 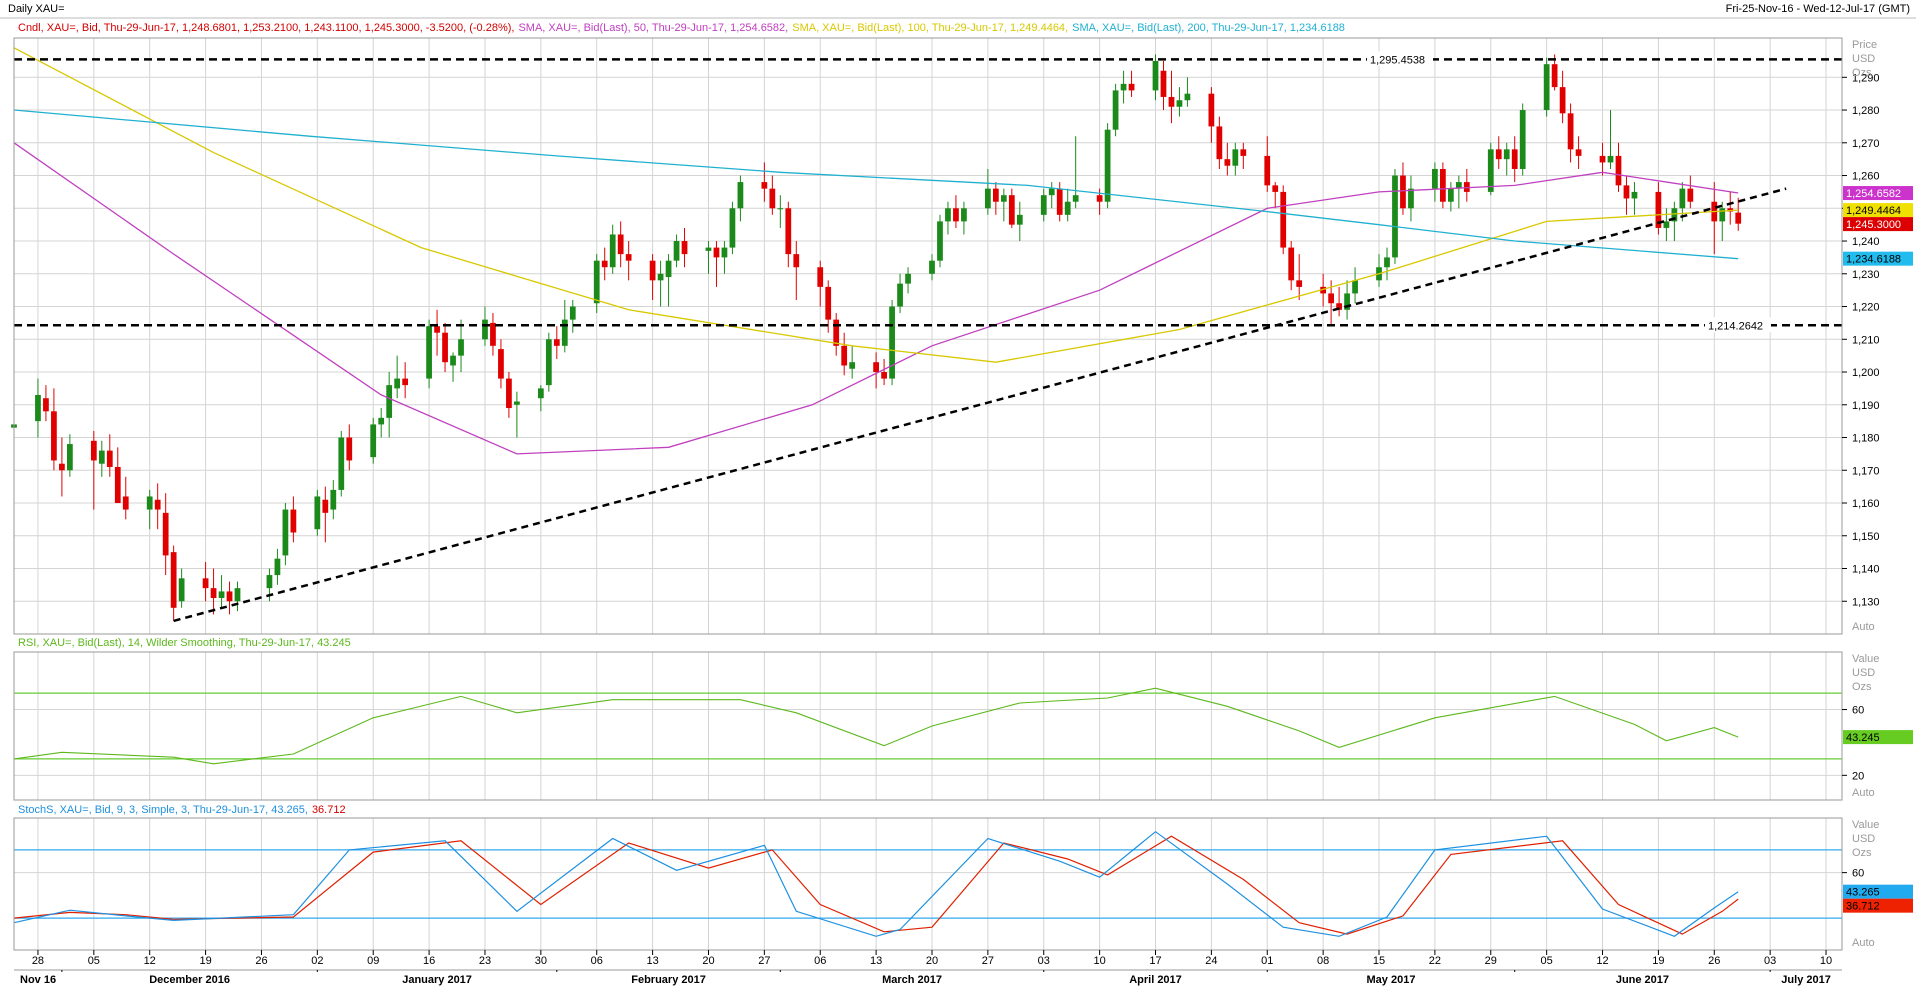 What do you see at coordinates (1658, 961) in the screenshot?
I see `x-tick-label: 19` at bounding box center [1658, 961].